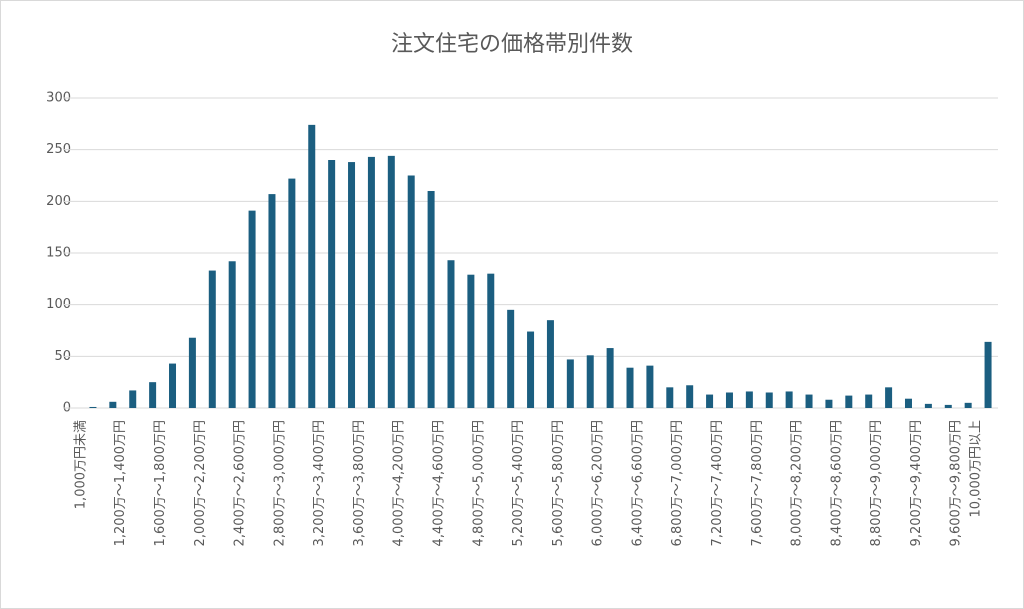  I want to click on x-tick-label: 5,600万～5,800万円, so click(558, 483).